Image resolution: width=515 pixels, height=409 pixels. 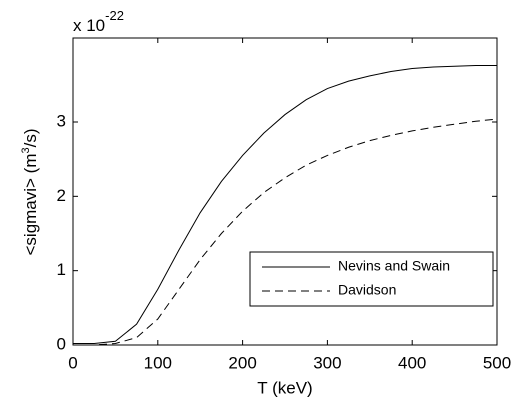 I want to click on x-tick-label: 100, so click(x=158, y=362).